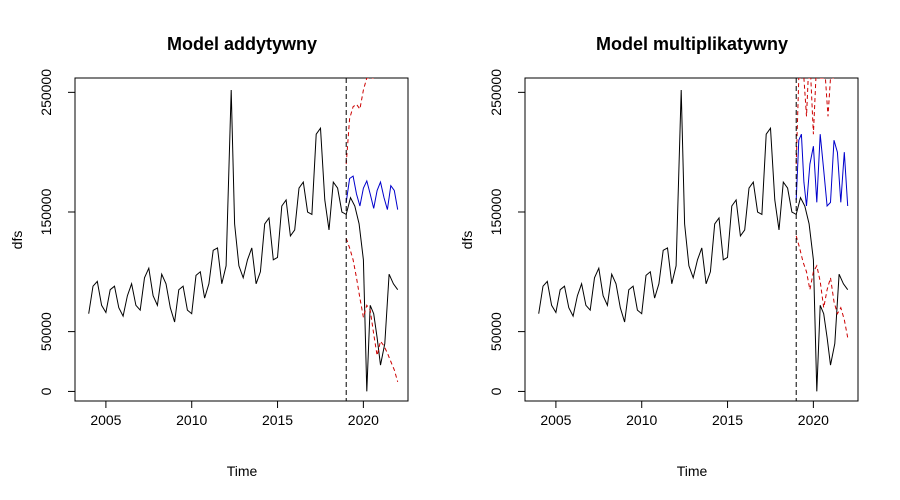 This screenshot has width=900, height=500. What do you see at coordinates (692, 44) in the screenshot?
I see `chart-title: Model multiplikatywny` at bounding box center [692, 44].